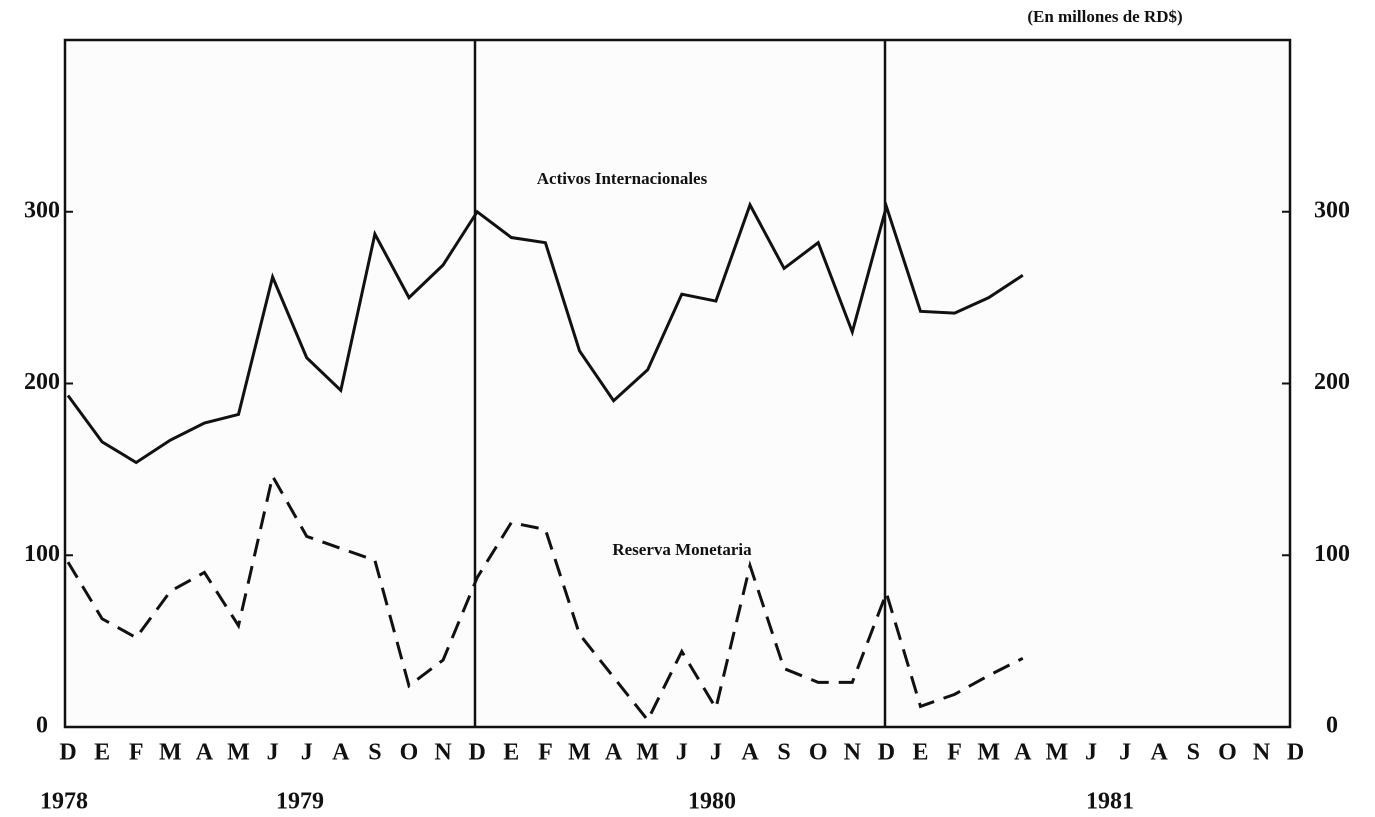  I want to click on year-label: 1980, so click(712, 802).